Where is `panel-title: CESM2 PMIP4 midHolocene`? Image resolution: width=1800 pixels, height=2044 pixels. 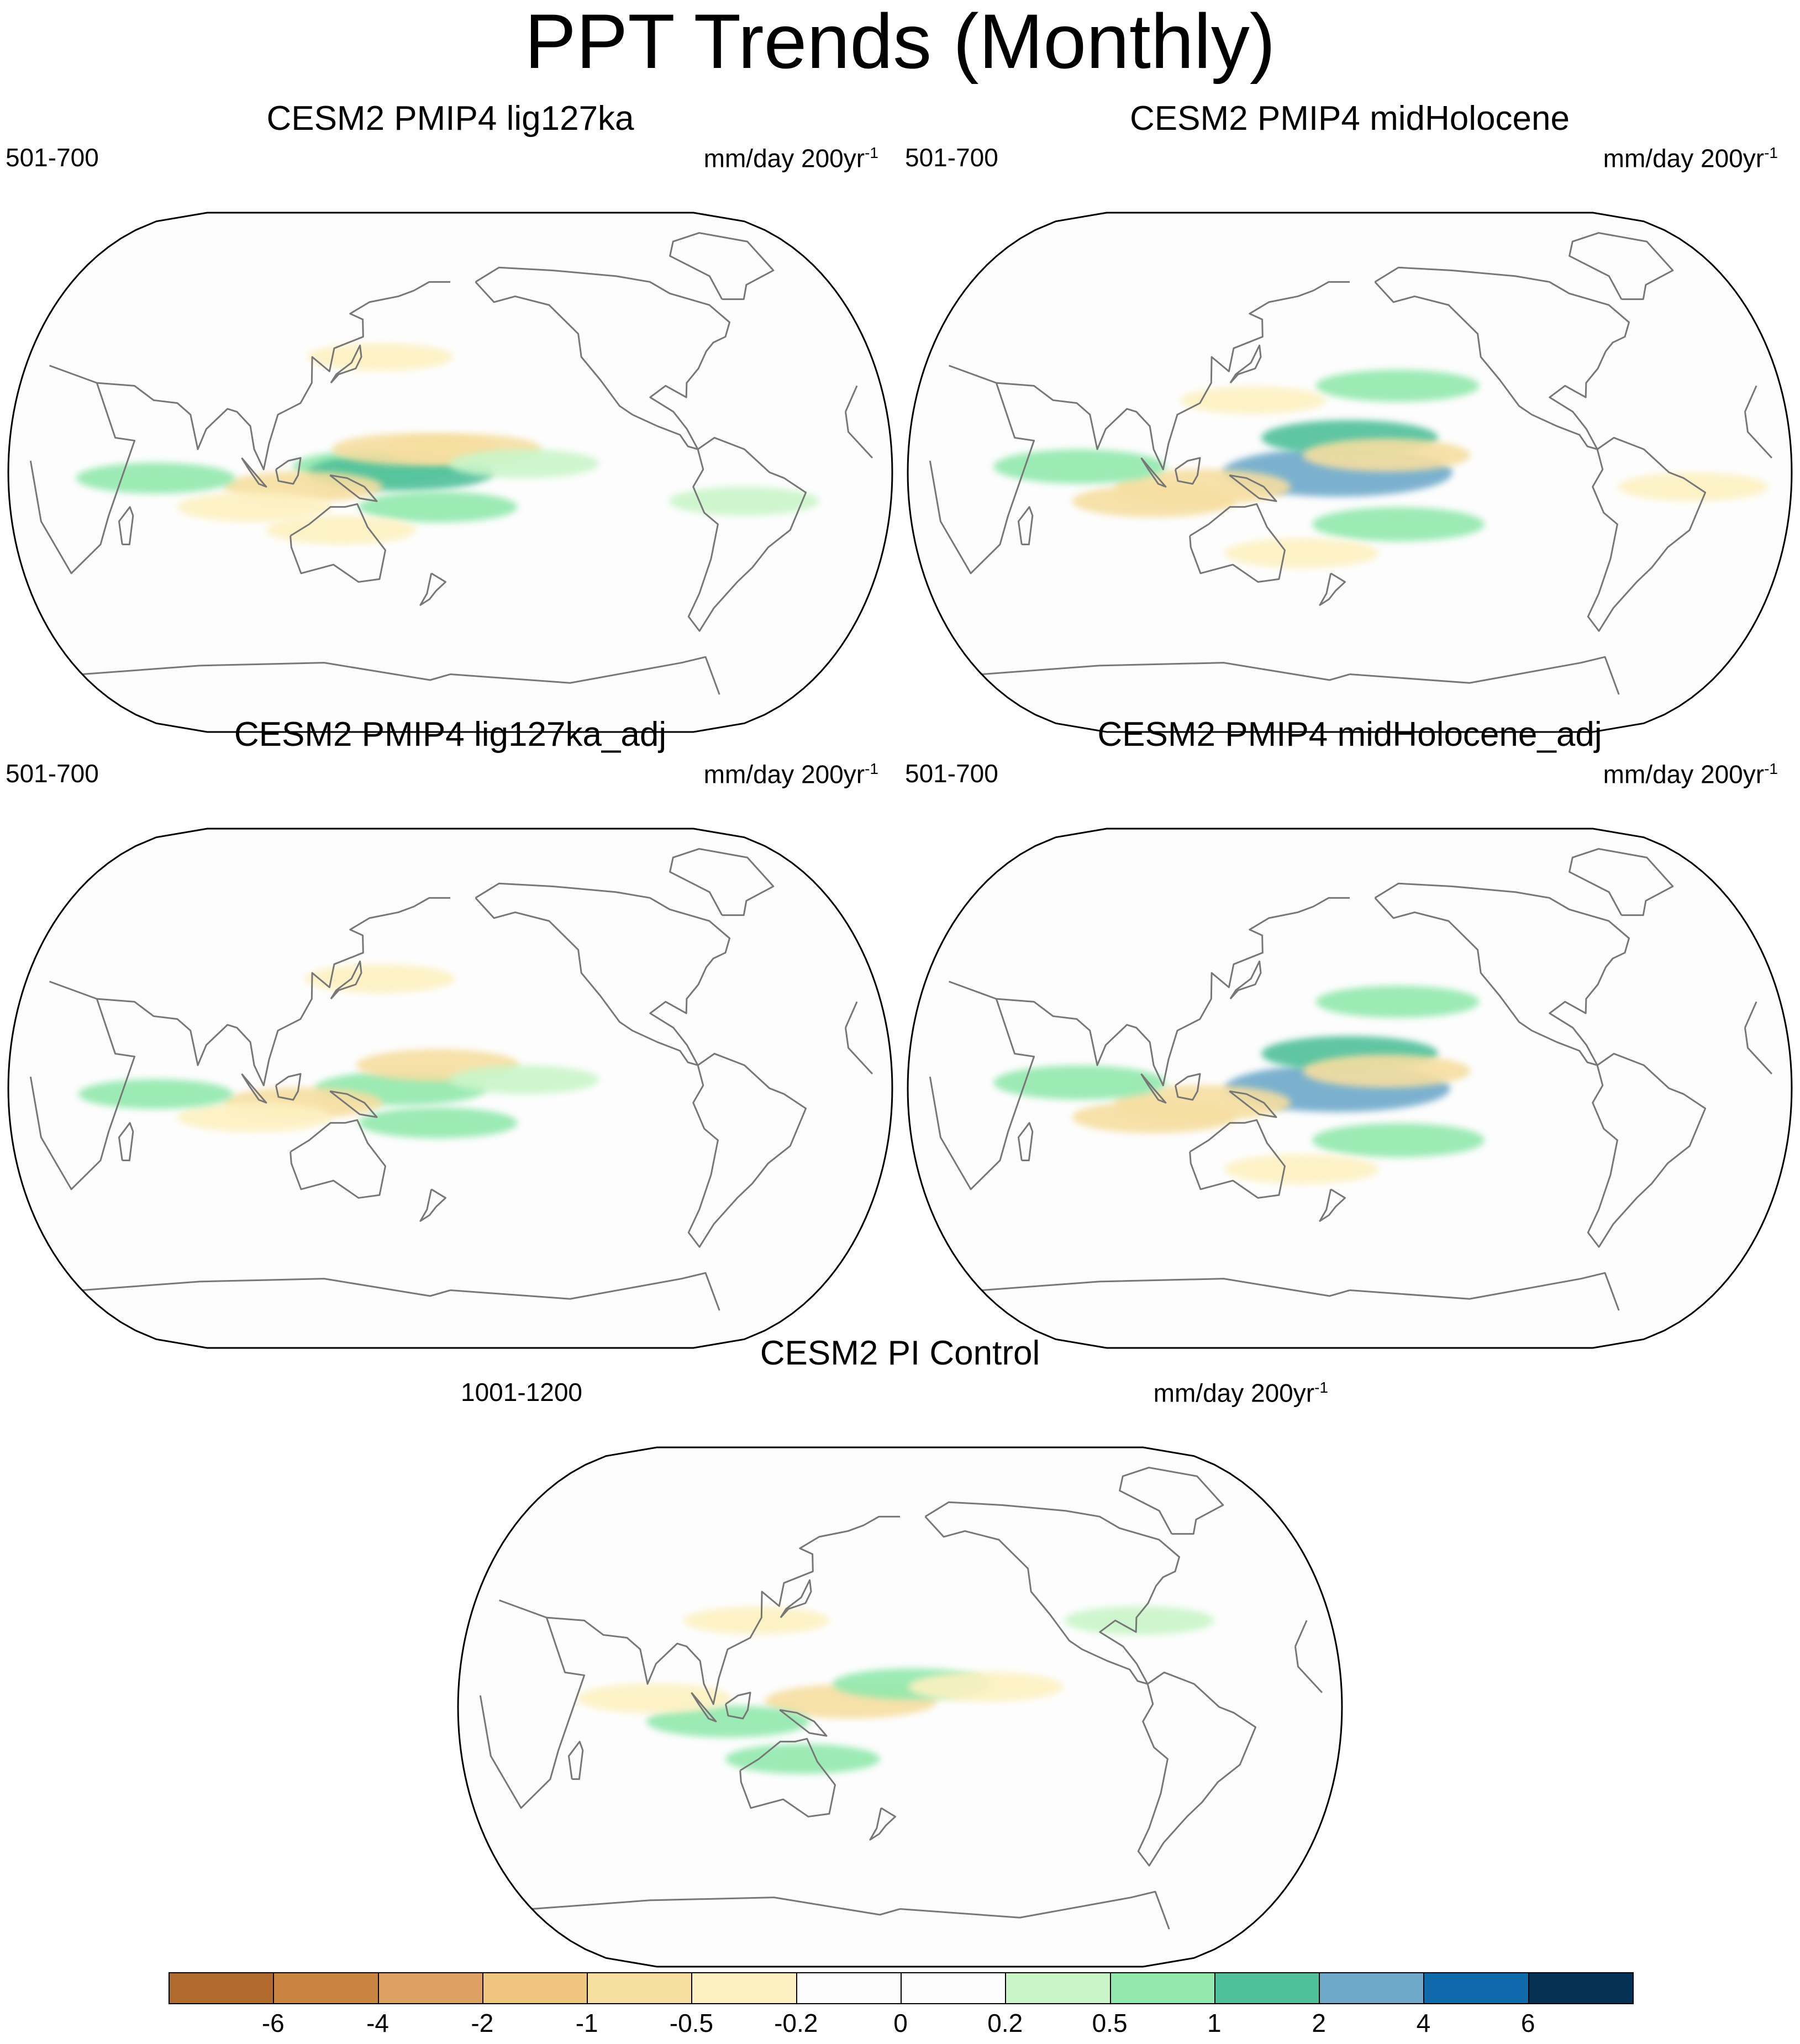
panel-title: CESM2 PMIP4 midHolocene is located at coordinates (1350, 118).